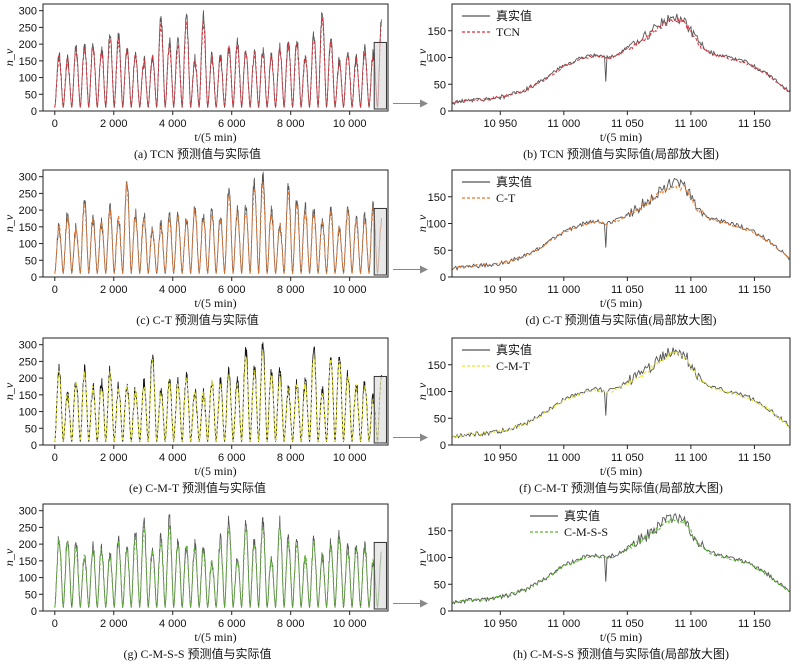 The image size is (800, 666). What do you see at coordinates (197, 487) in the screenshot?
I see `panel-caption: (e) C-M-T 预测值与实际值` at bounding box center [197, 487].